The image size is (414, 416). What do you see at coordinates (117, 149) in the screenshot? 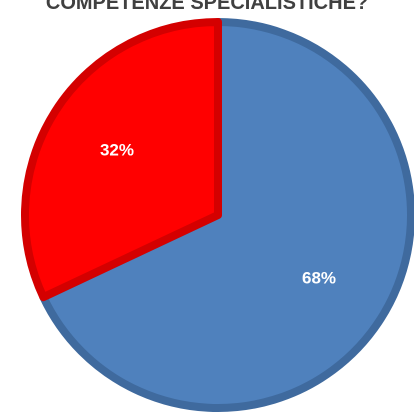
I see `data-label-1: 32%` at bounding box center [117, 149].